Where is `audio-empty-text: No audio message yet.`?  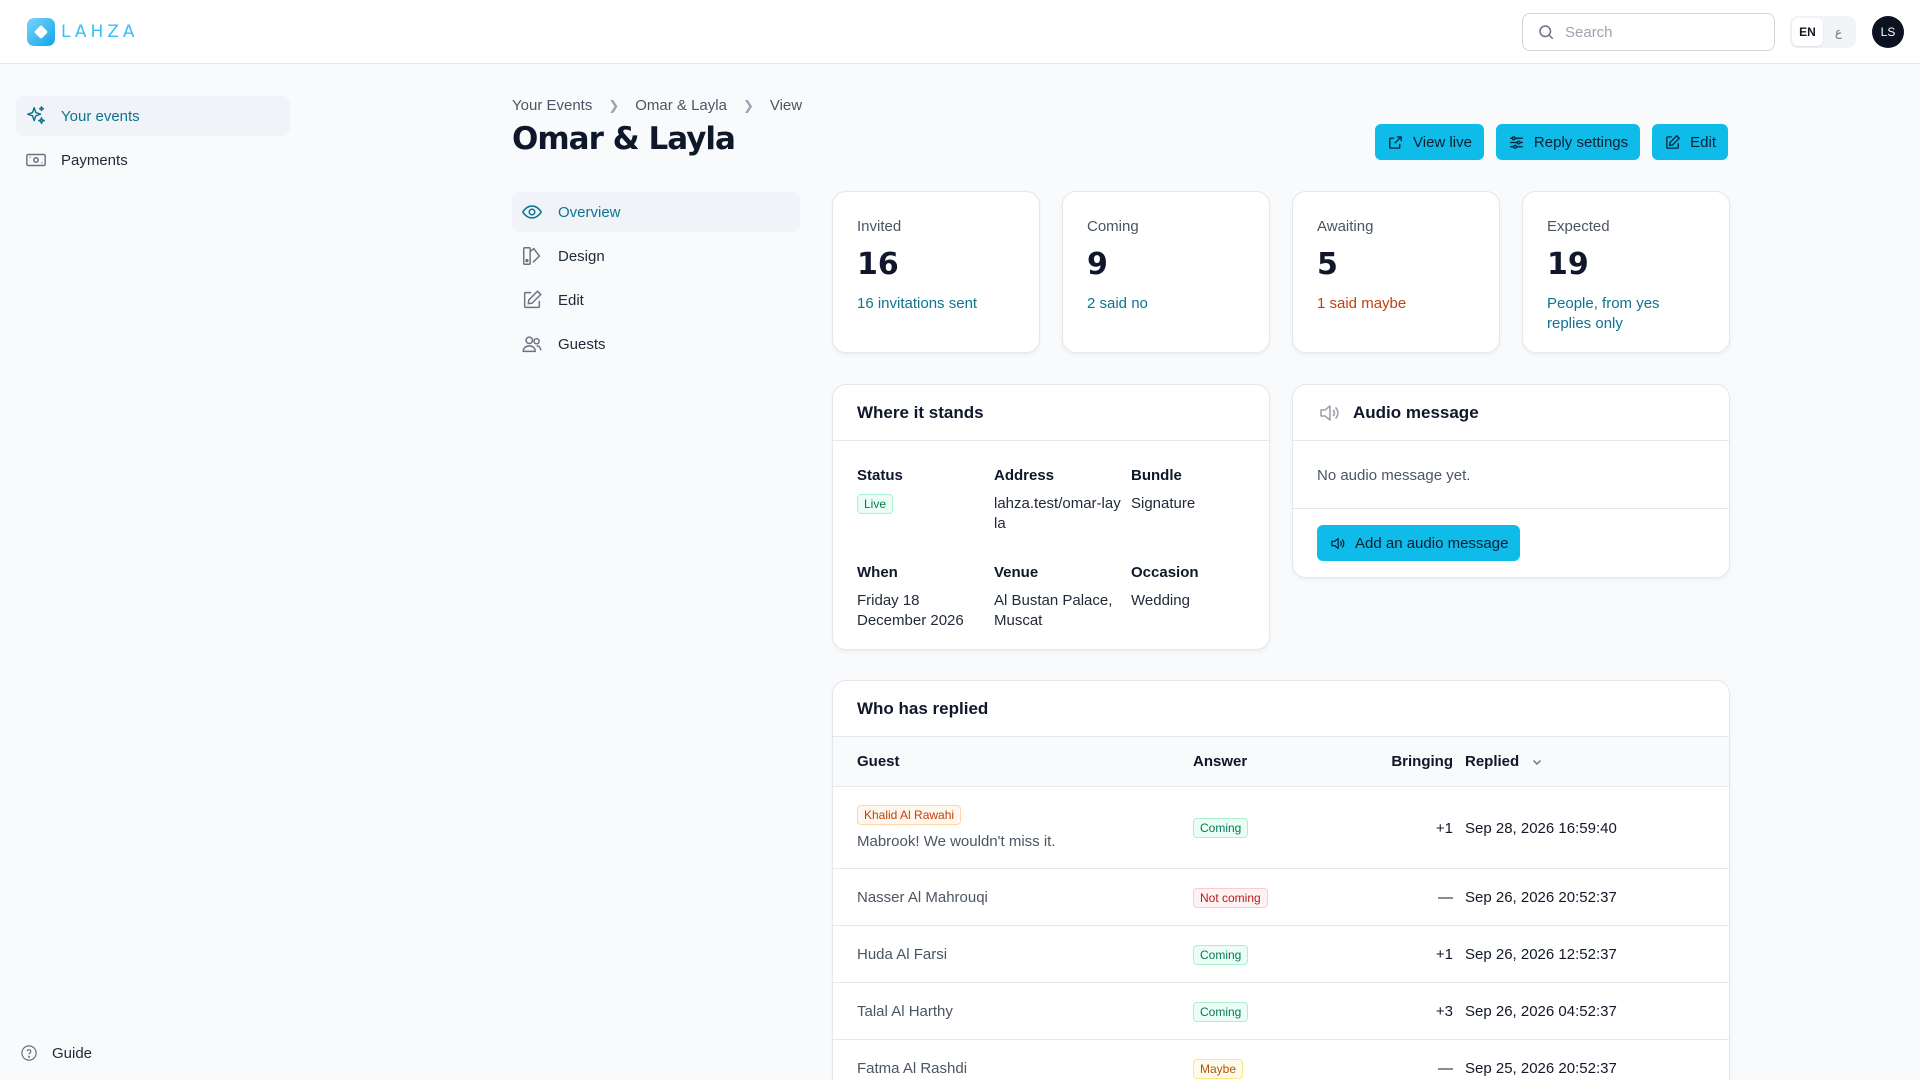 audio-empty-text: No audio message yet. is located at coordinates (1511, 475).